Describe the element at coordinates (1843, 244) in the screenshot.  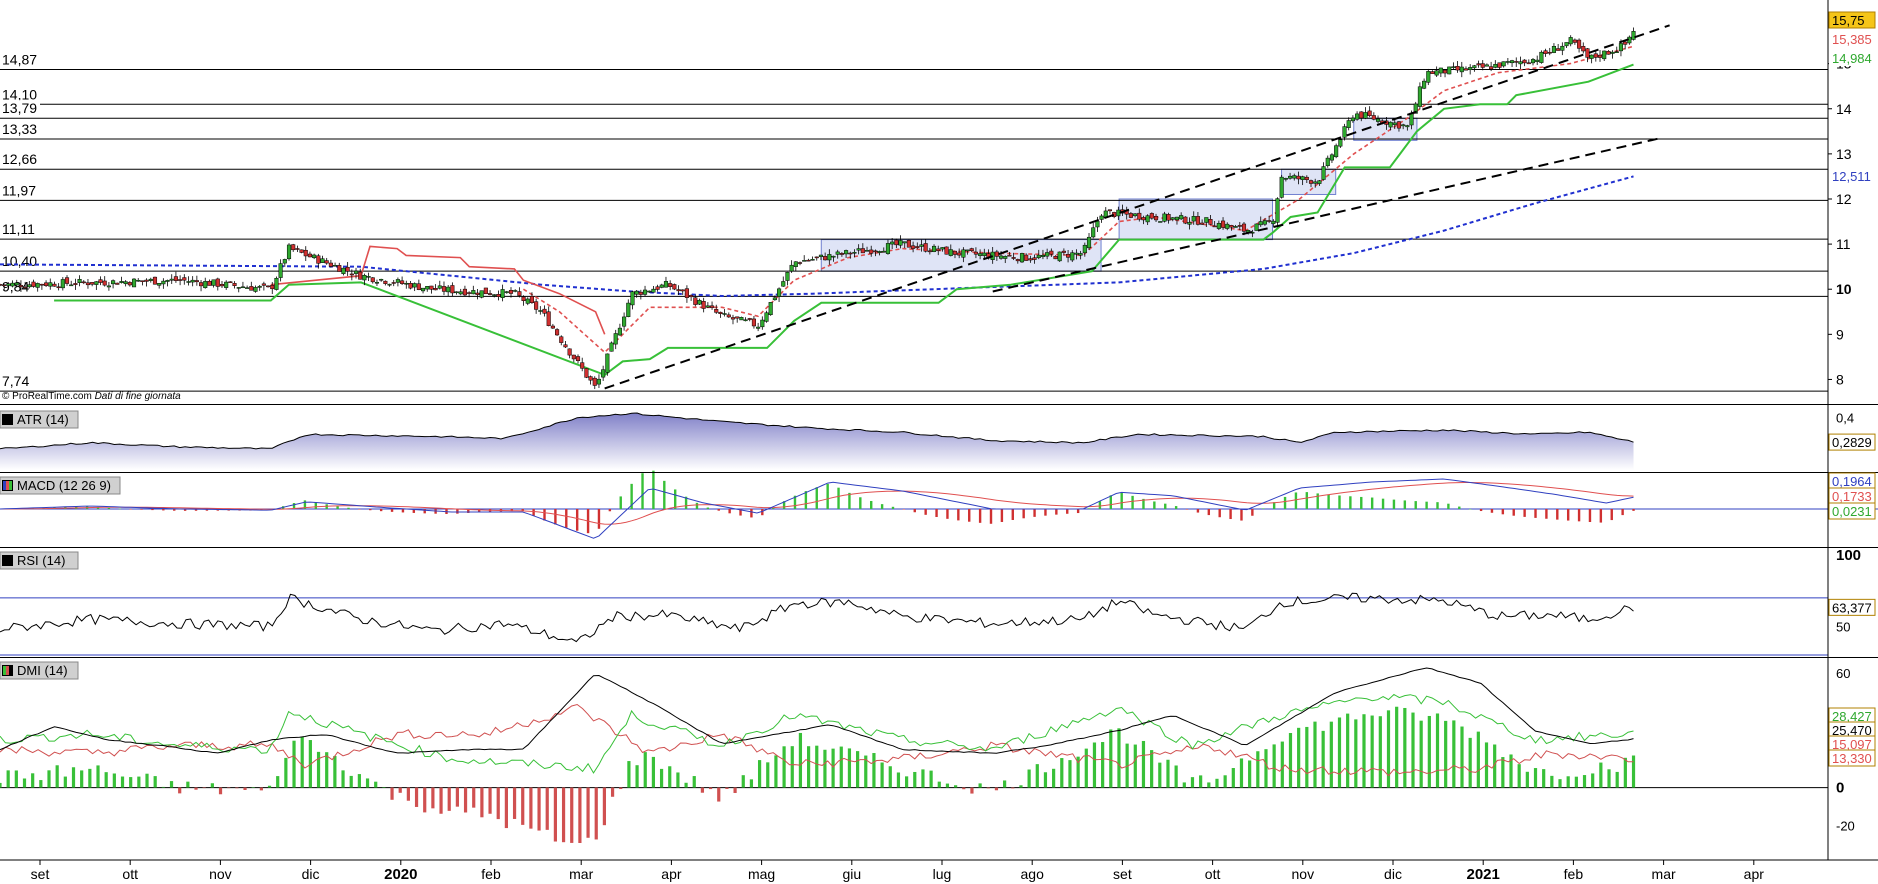
I see `price-tick-label: 11` at that location.